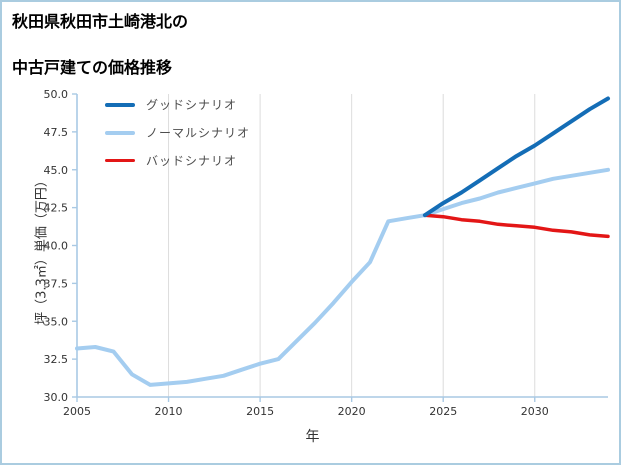  Describe the element at coordinates (56, 132) in the screenshot. I see `y-tick-label-47.5: 47.5` at that location.